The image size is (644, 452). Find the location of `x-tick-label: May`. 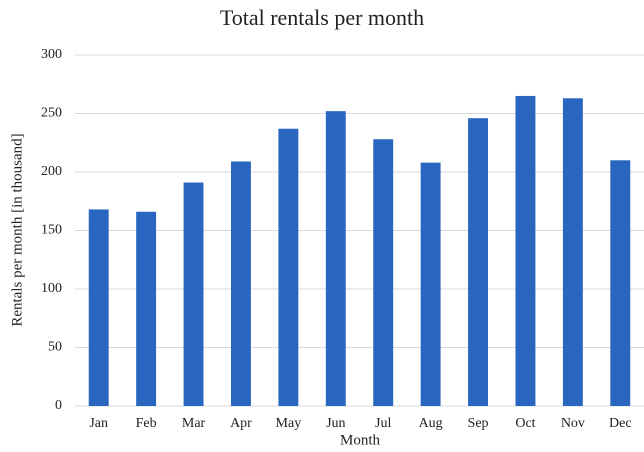

x-tick-label: May is located at coordinates (289, 423).